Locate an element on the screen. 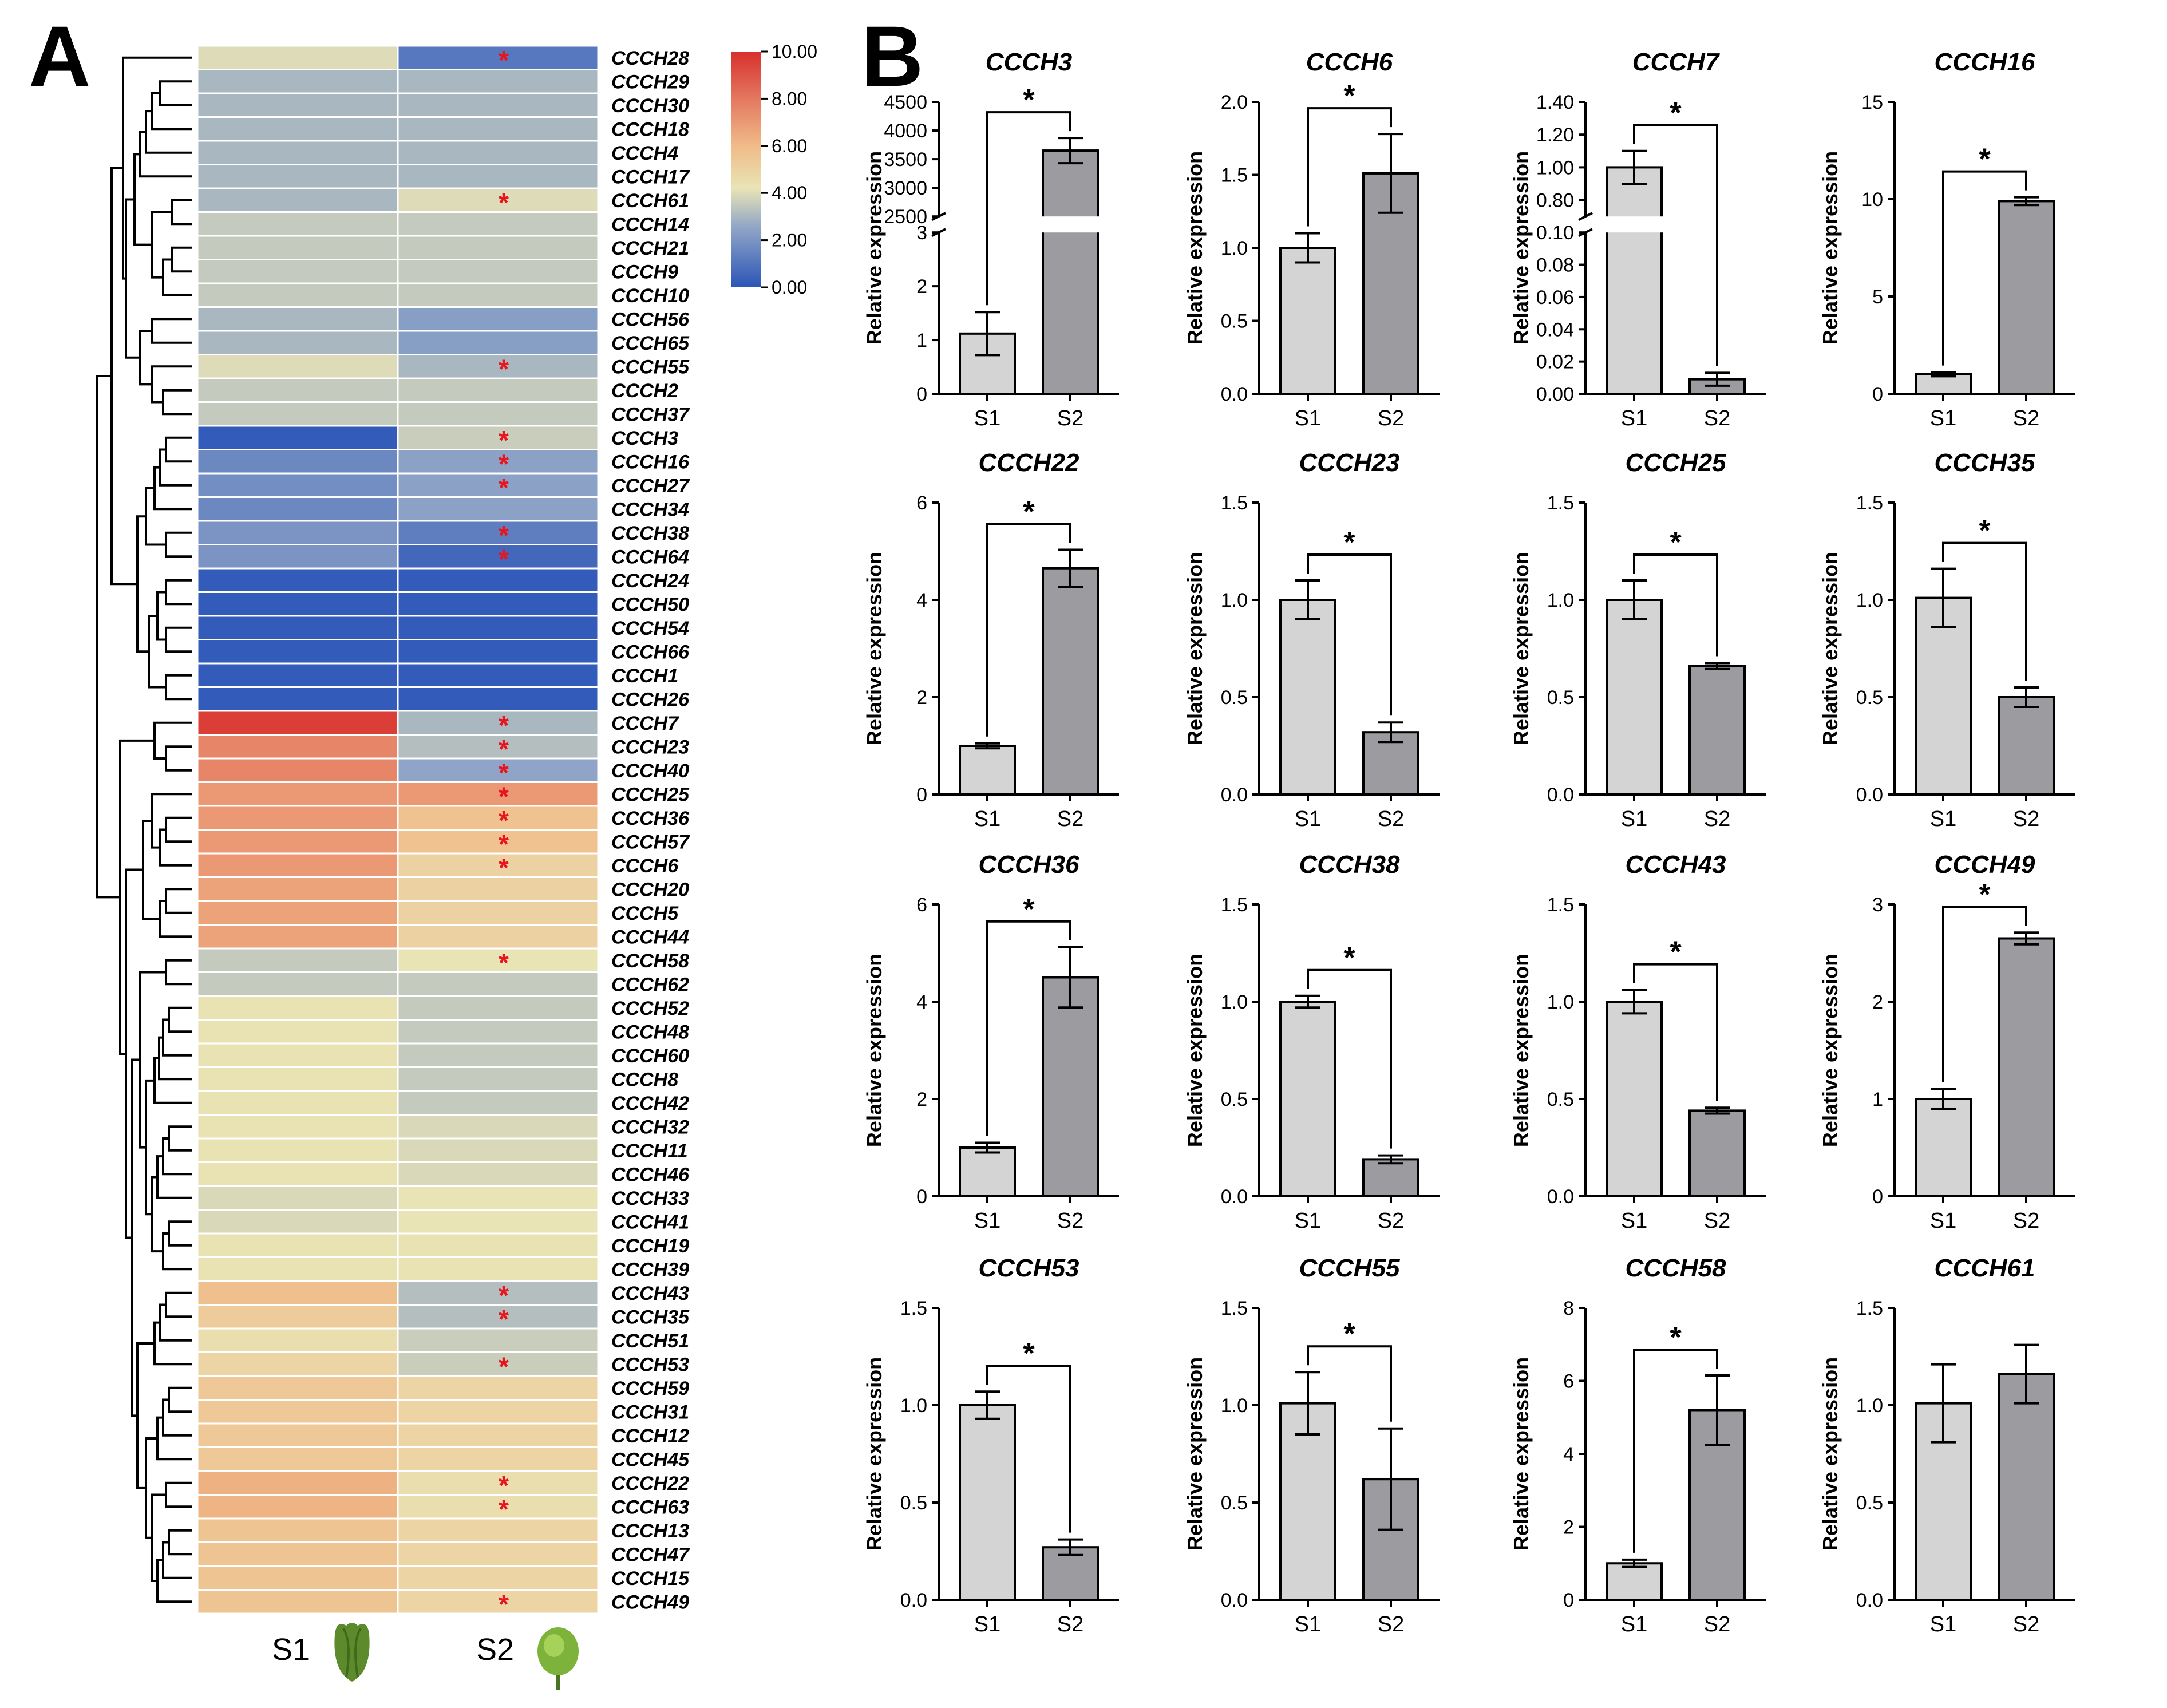  gene-label: CCCH1 is located at coordinates (644, 676).